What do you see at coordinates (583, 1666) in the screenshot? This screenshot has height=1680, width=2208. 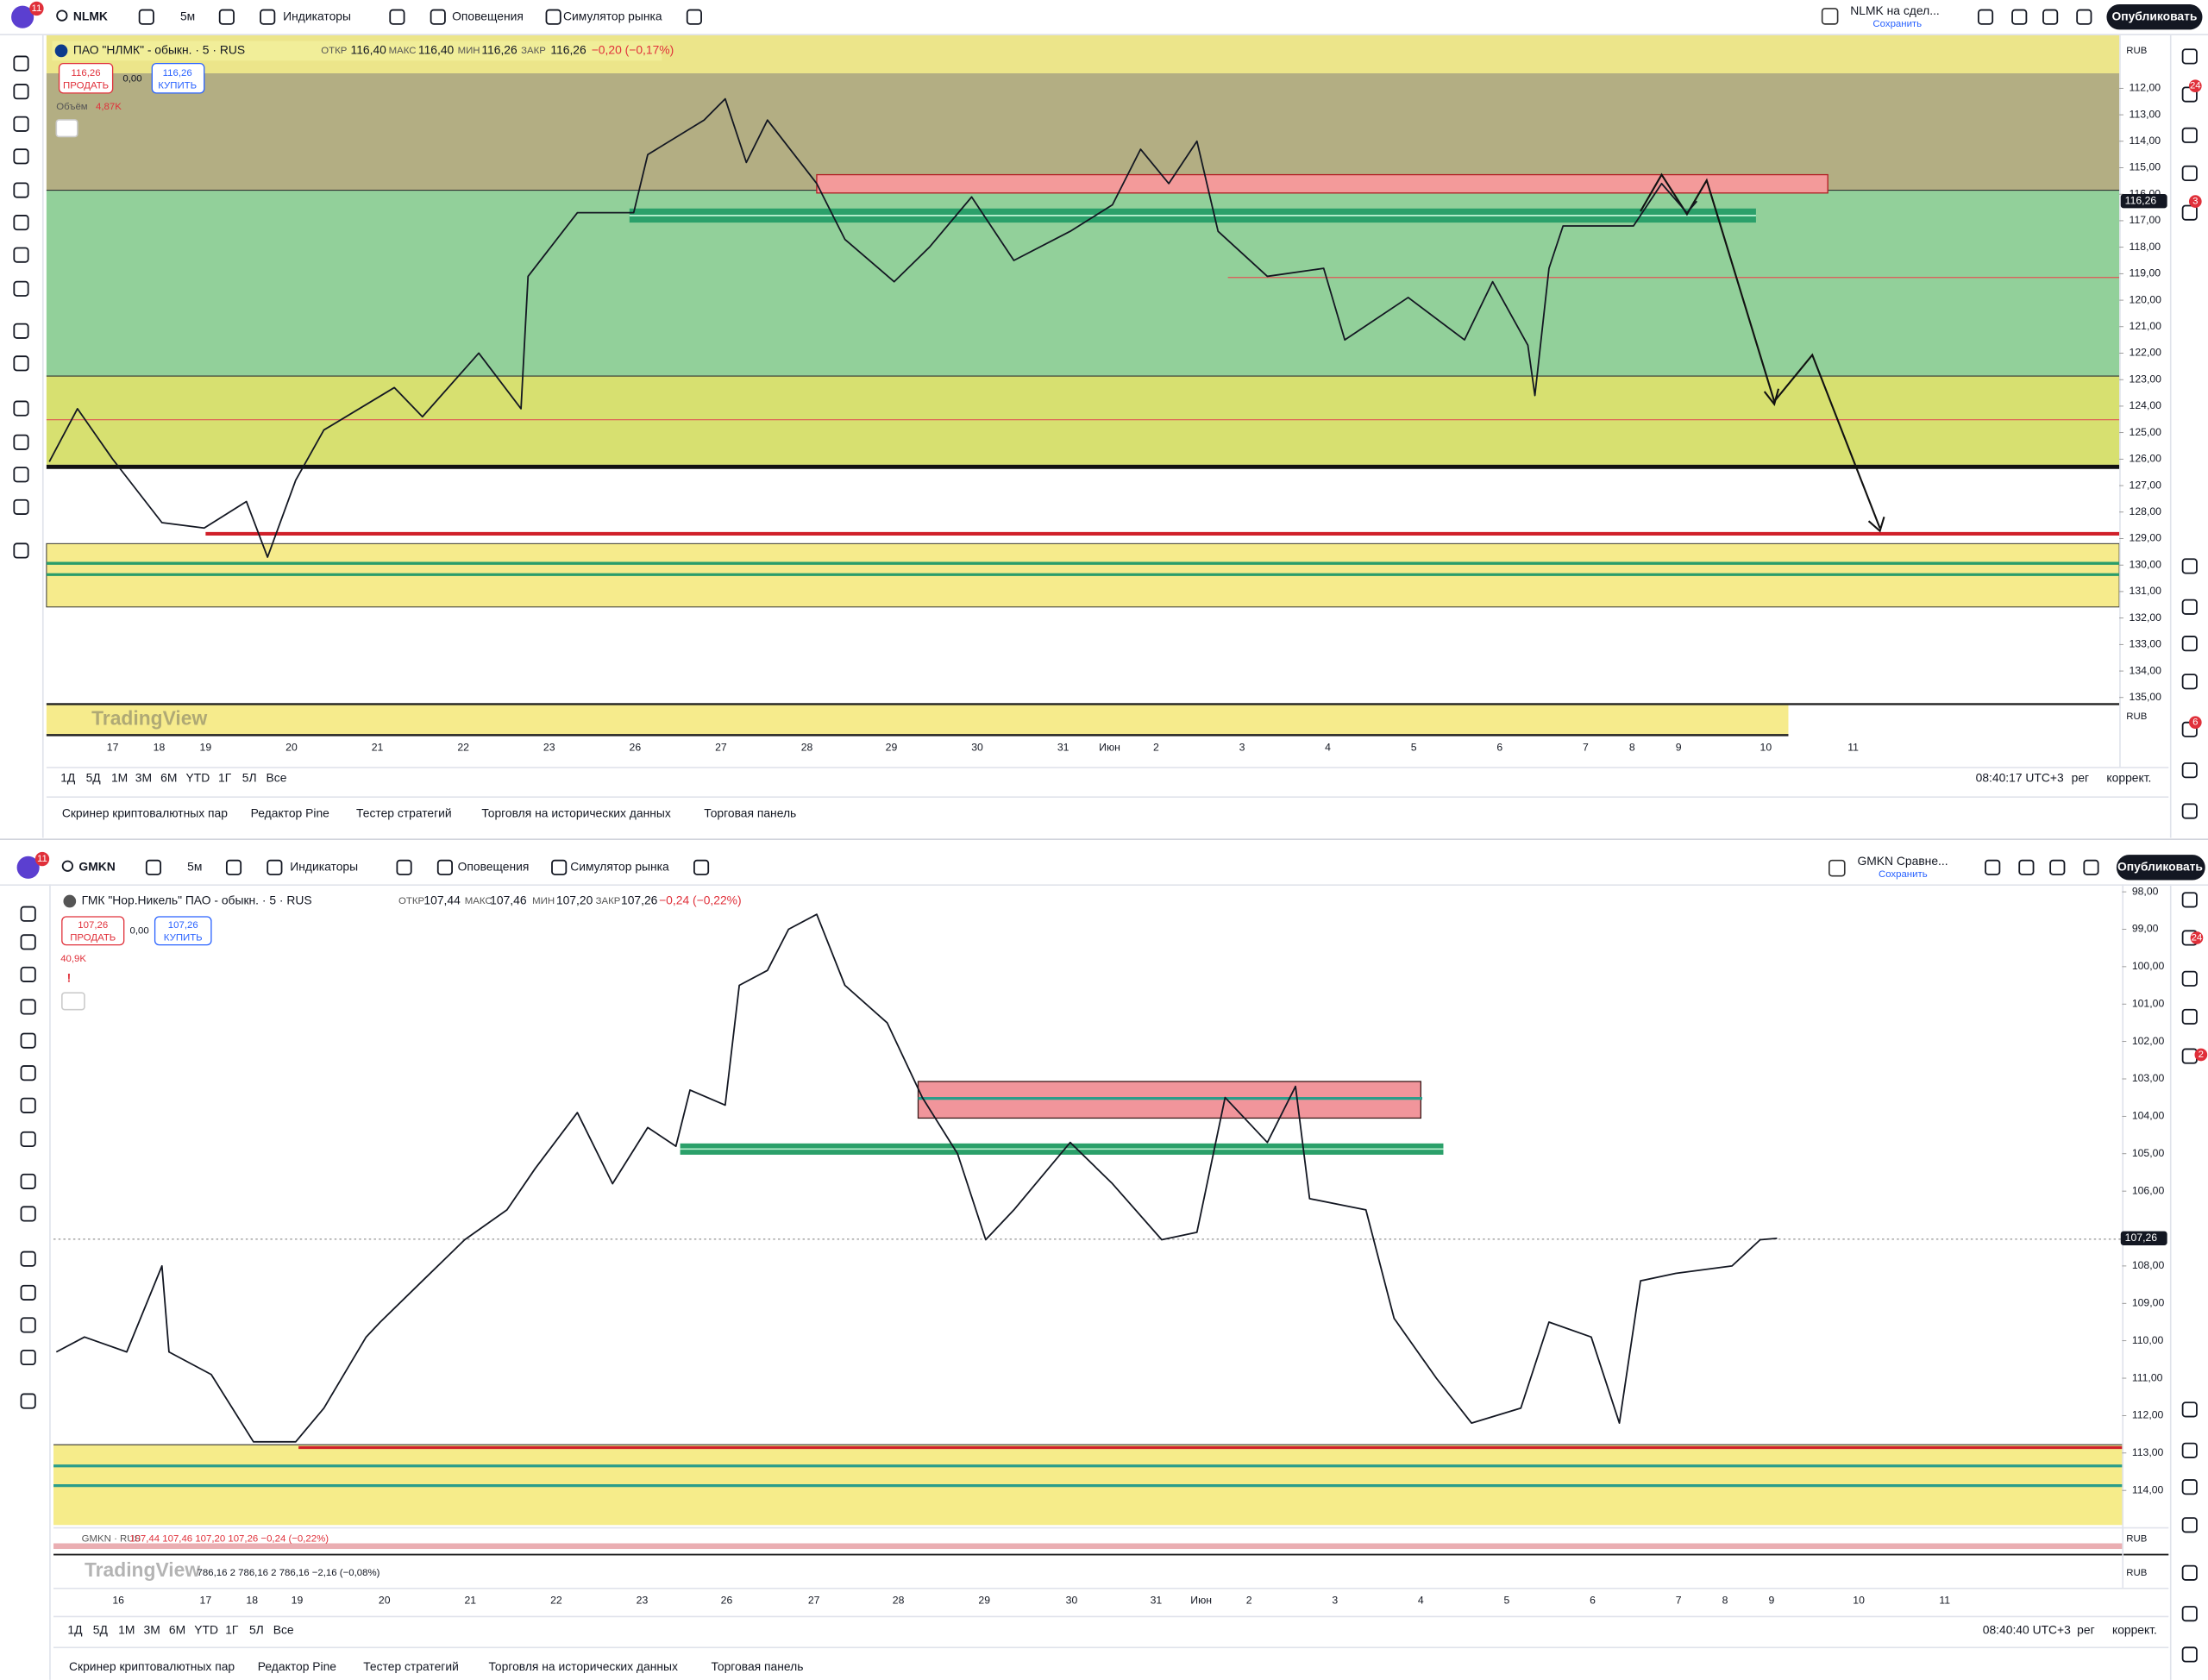 I see `bottom-tab: Торговля на исторических данных` at bounding box center [583, 1666].